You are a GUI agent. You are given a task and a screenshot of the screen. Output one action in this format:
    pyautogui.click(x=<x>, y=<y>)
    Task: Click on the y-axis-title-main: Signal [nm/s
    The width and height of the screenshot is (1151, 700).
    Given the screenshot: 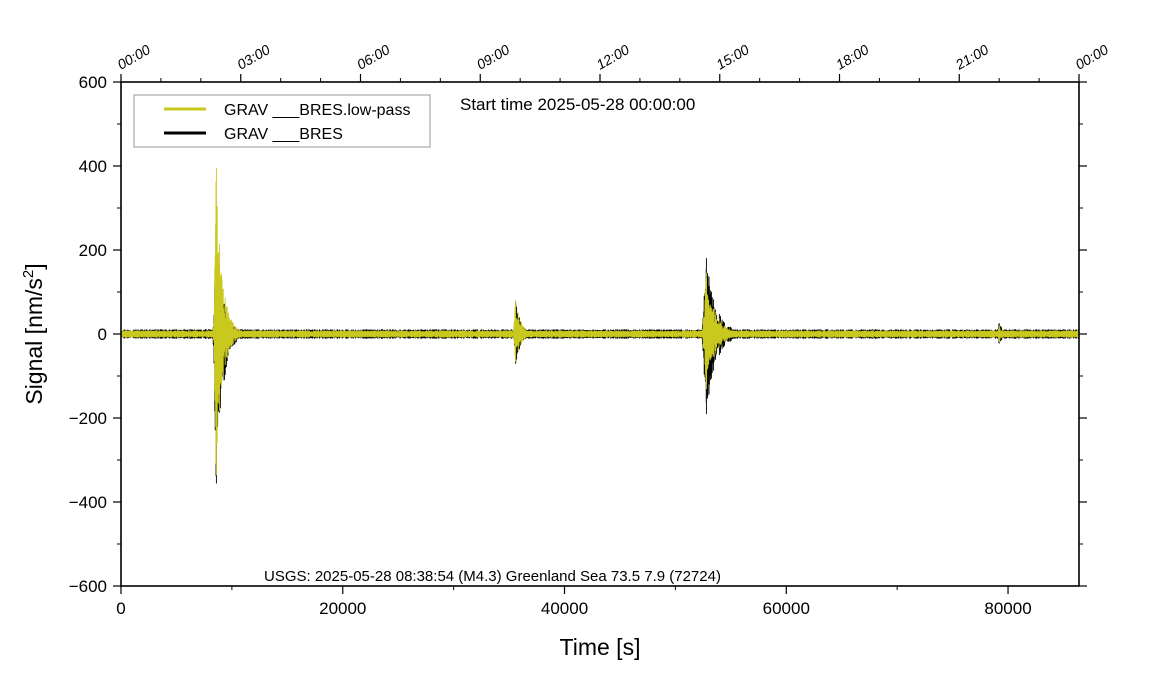 What is the action you would take?
    pyautogui.click(x=34, y=341)
    